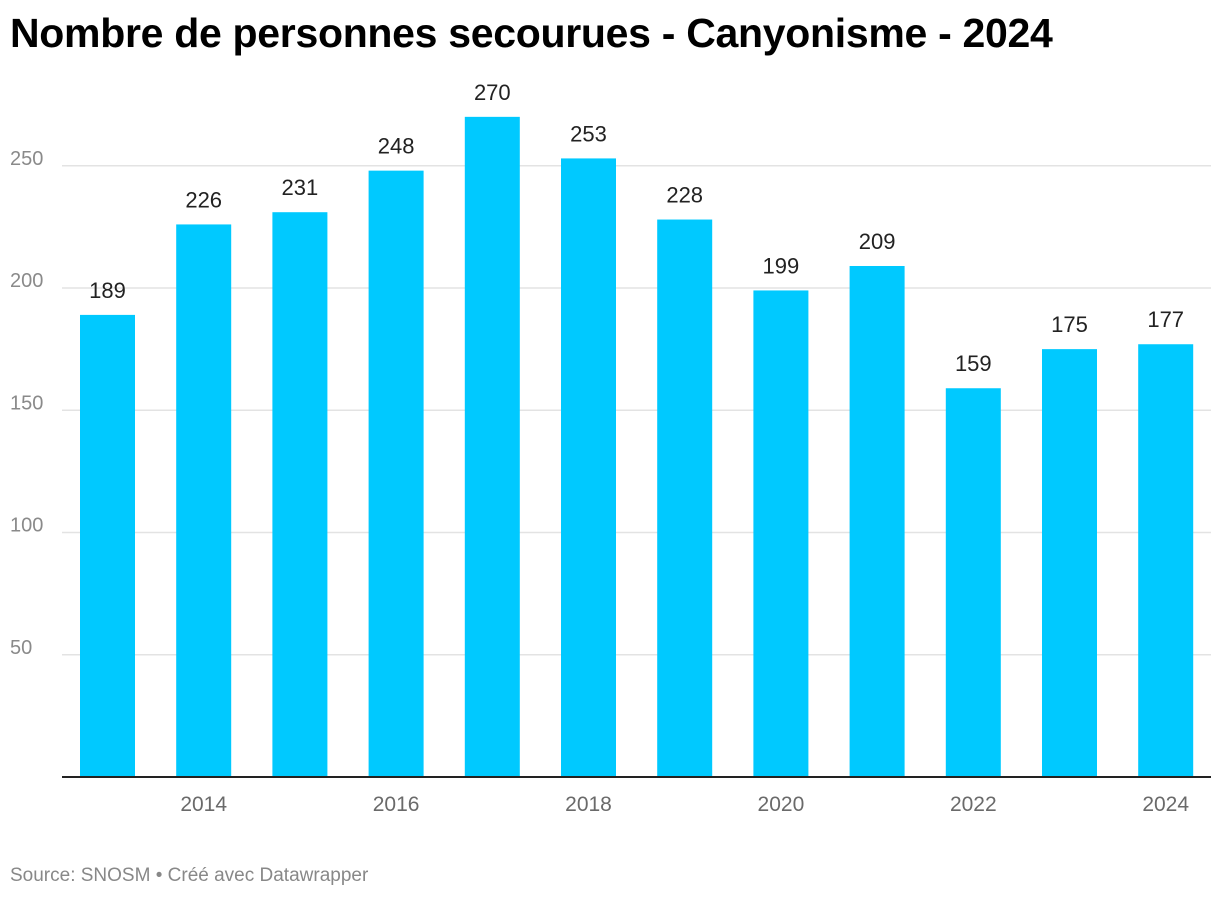 This screenshot has height=900, width=1220. Describe the element at coordinates (492, 447) in the screenshot. I see `bar-2017` at that location.